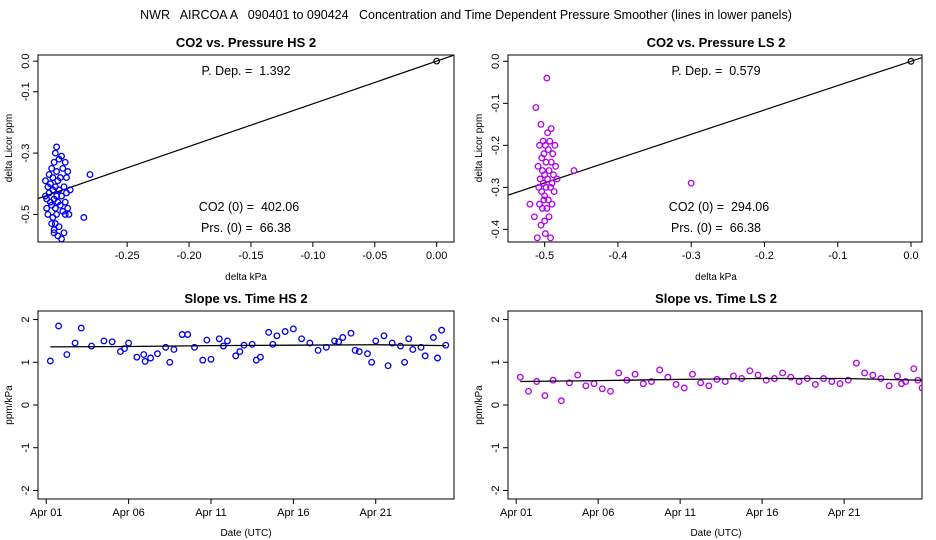 The height and width of the screenshot is (540, 936). What do you see at coordinates (245, 298) in the screenshot?
I see `hs-slope-title: Slope vs. Time HS 2` at bounding box center [245, 298].